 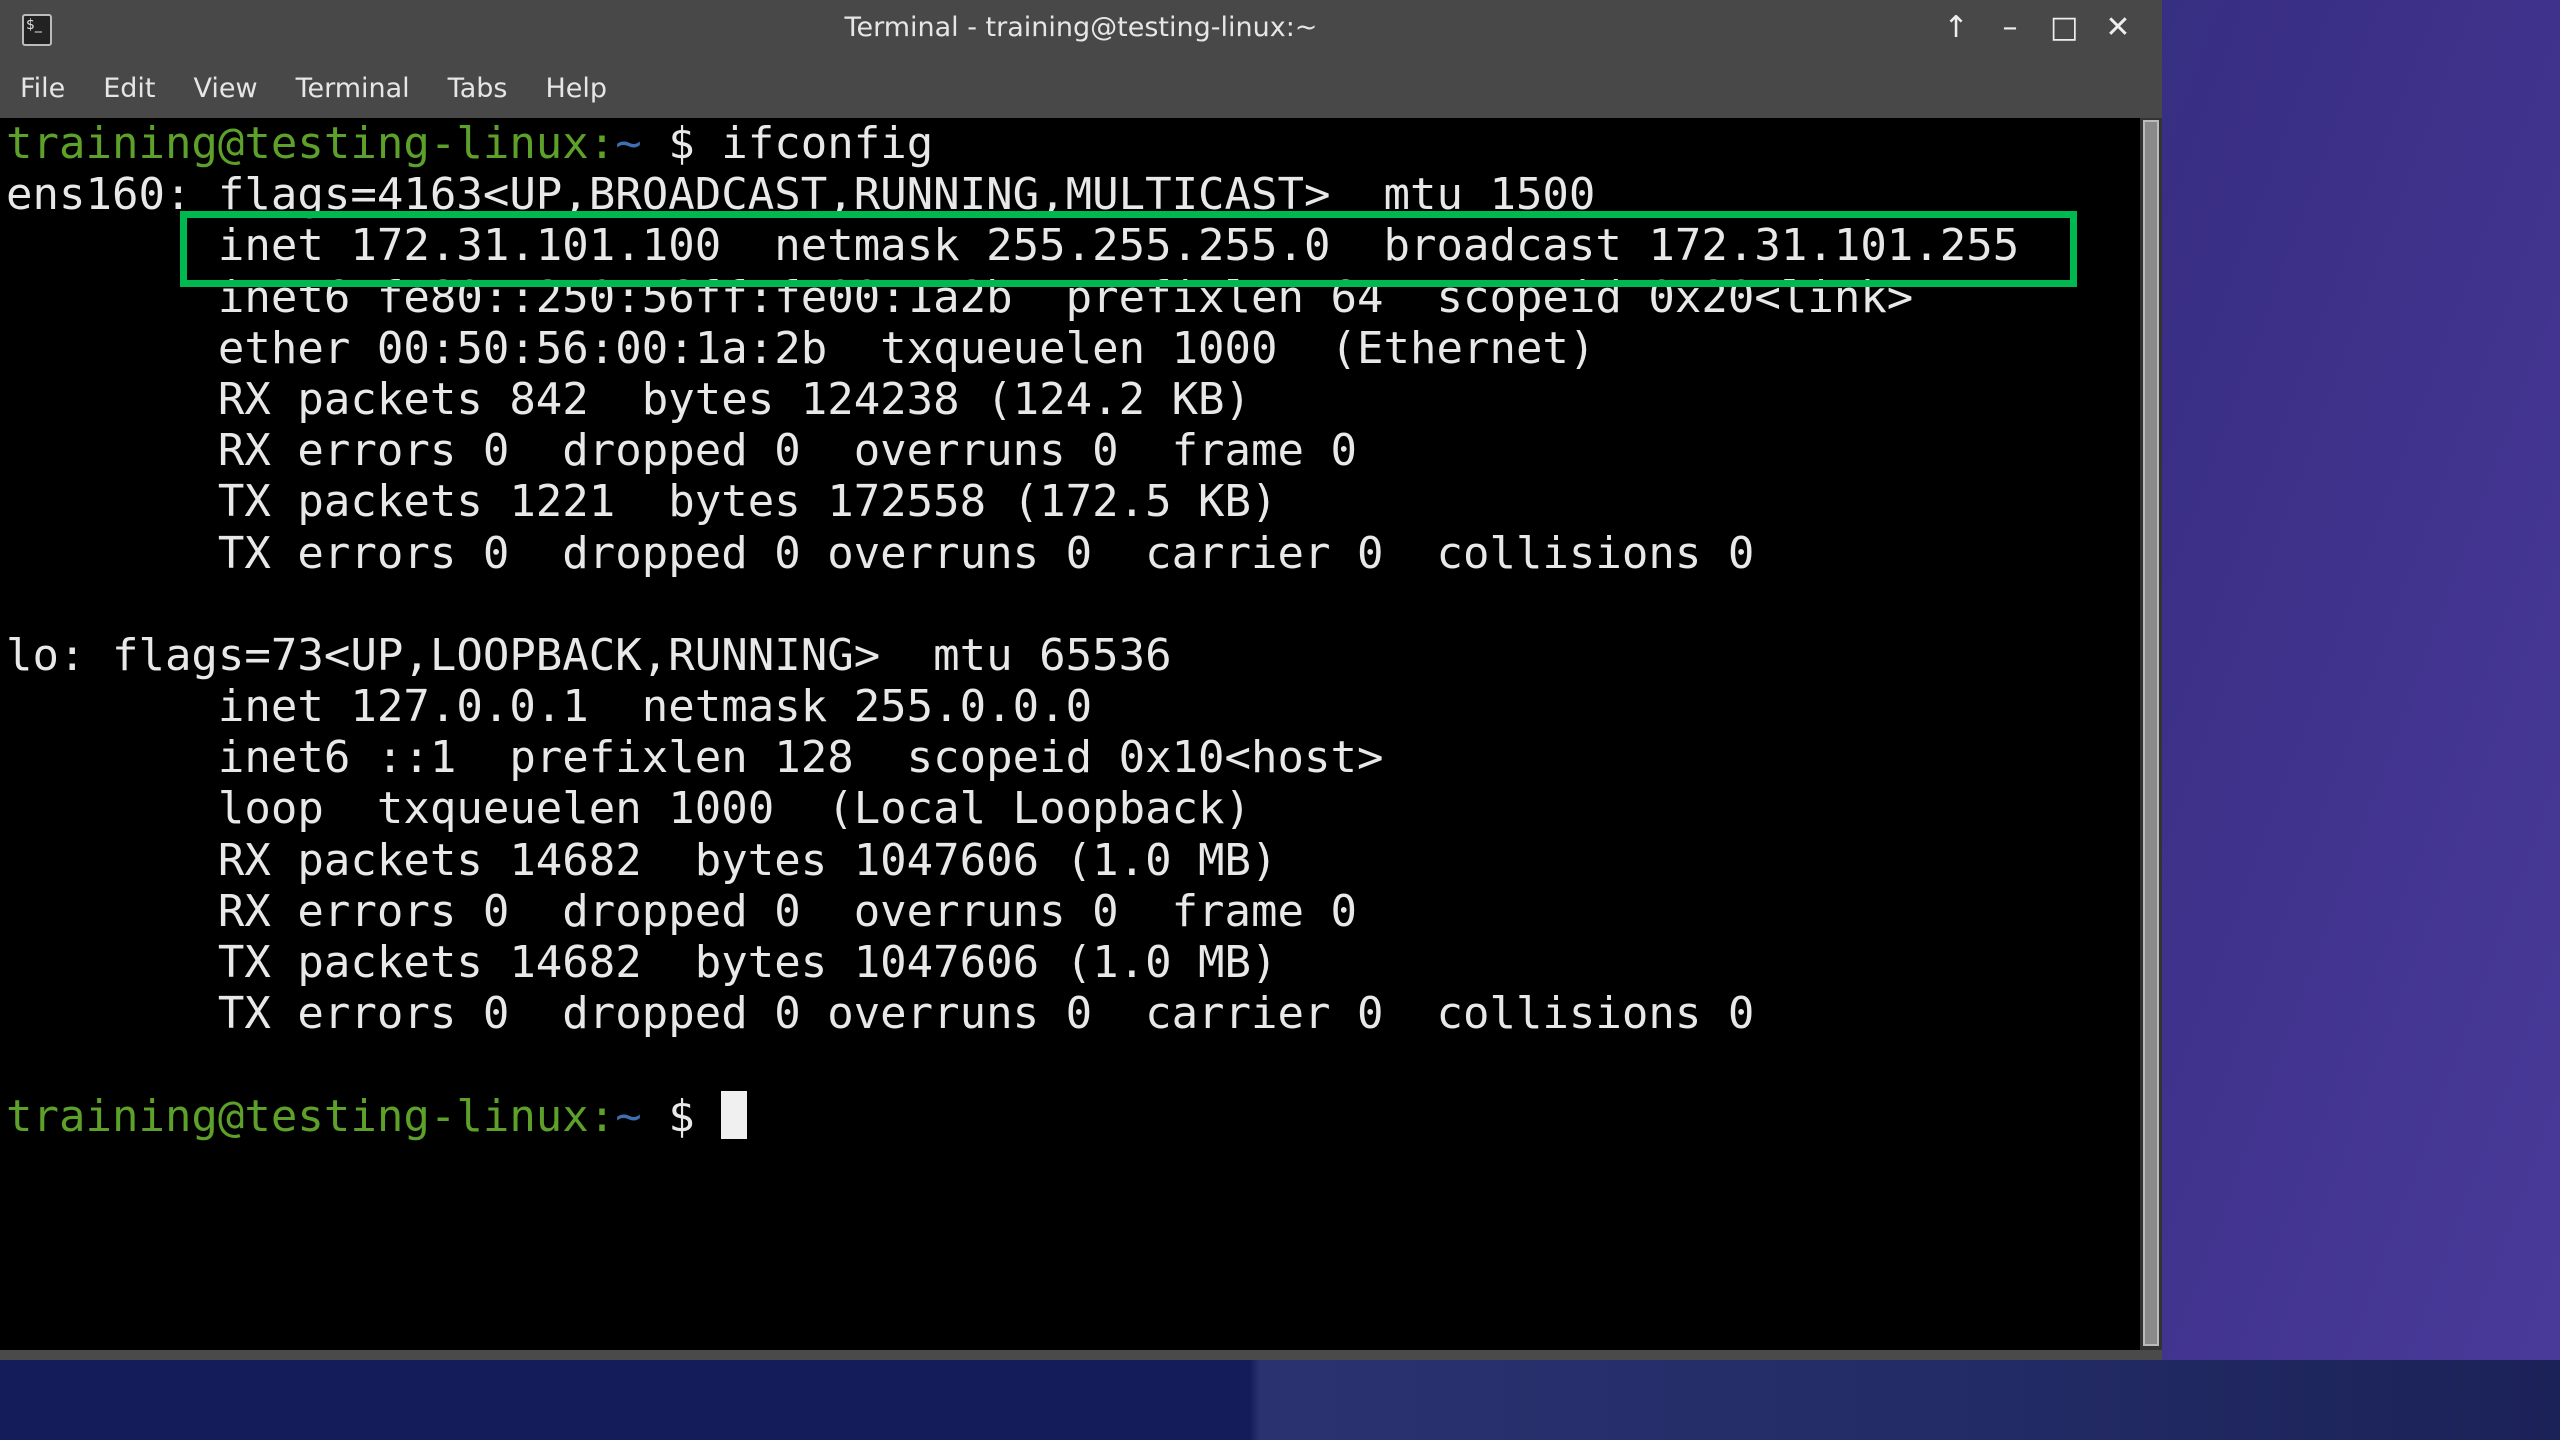 I want to click on menu-terminal: Terminal, so click(x=352, y=88).